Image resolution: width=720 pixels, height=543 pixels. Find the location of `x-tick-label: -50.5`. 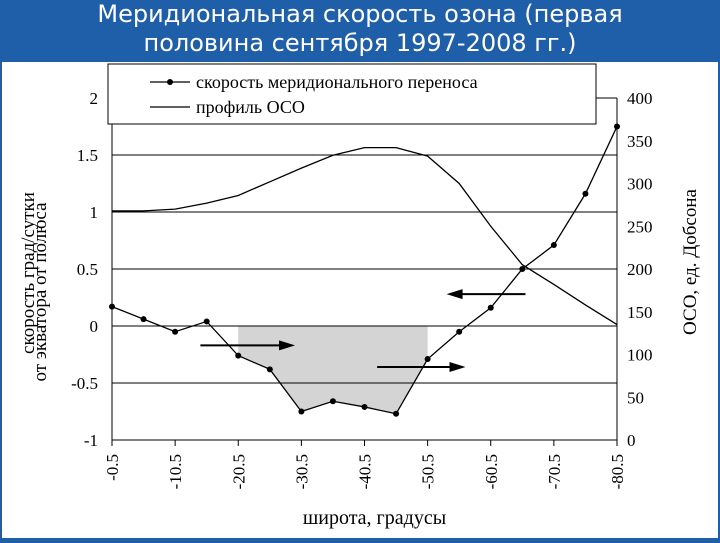

x-tick-label: -50.5 is located at coordinates (428, 471).